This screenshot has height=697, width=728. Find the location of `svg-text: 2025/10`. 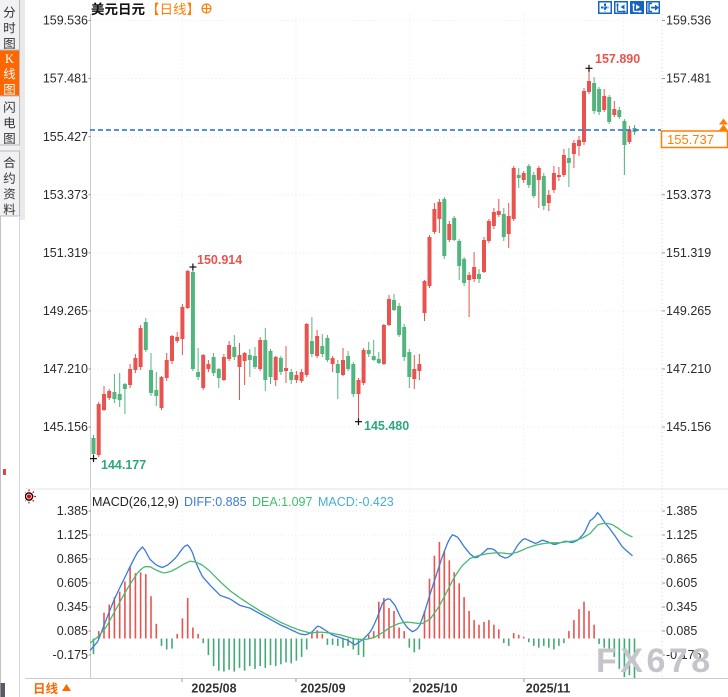

svg-text: 2025/10 is located at coordinates (434, 689).